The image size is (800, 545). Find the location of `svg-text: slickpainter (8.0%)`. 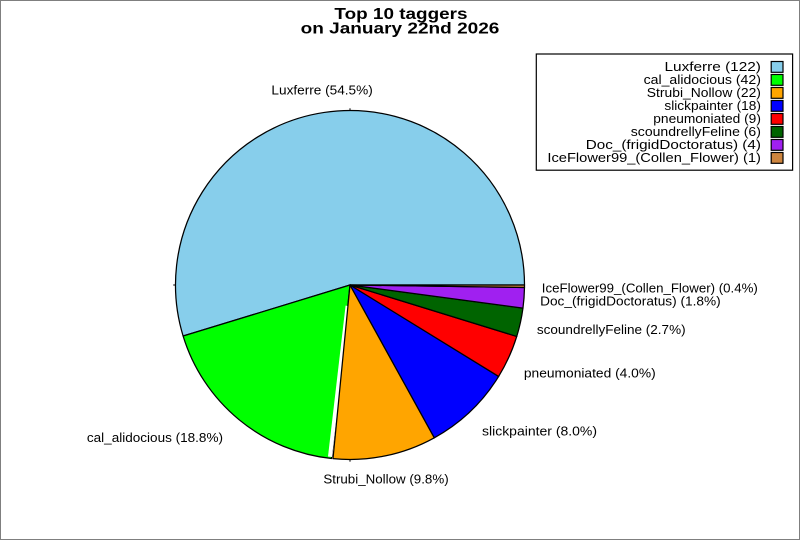

svg-text: slickpainter (8.0%) is located at coordinates (539, 430).